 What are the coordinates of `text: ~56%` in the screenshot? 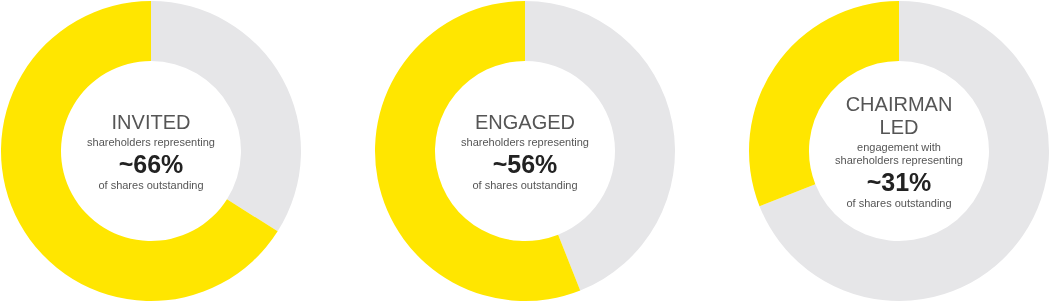 It's located at (525, 163).